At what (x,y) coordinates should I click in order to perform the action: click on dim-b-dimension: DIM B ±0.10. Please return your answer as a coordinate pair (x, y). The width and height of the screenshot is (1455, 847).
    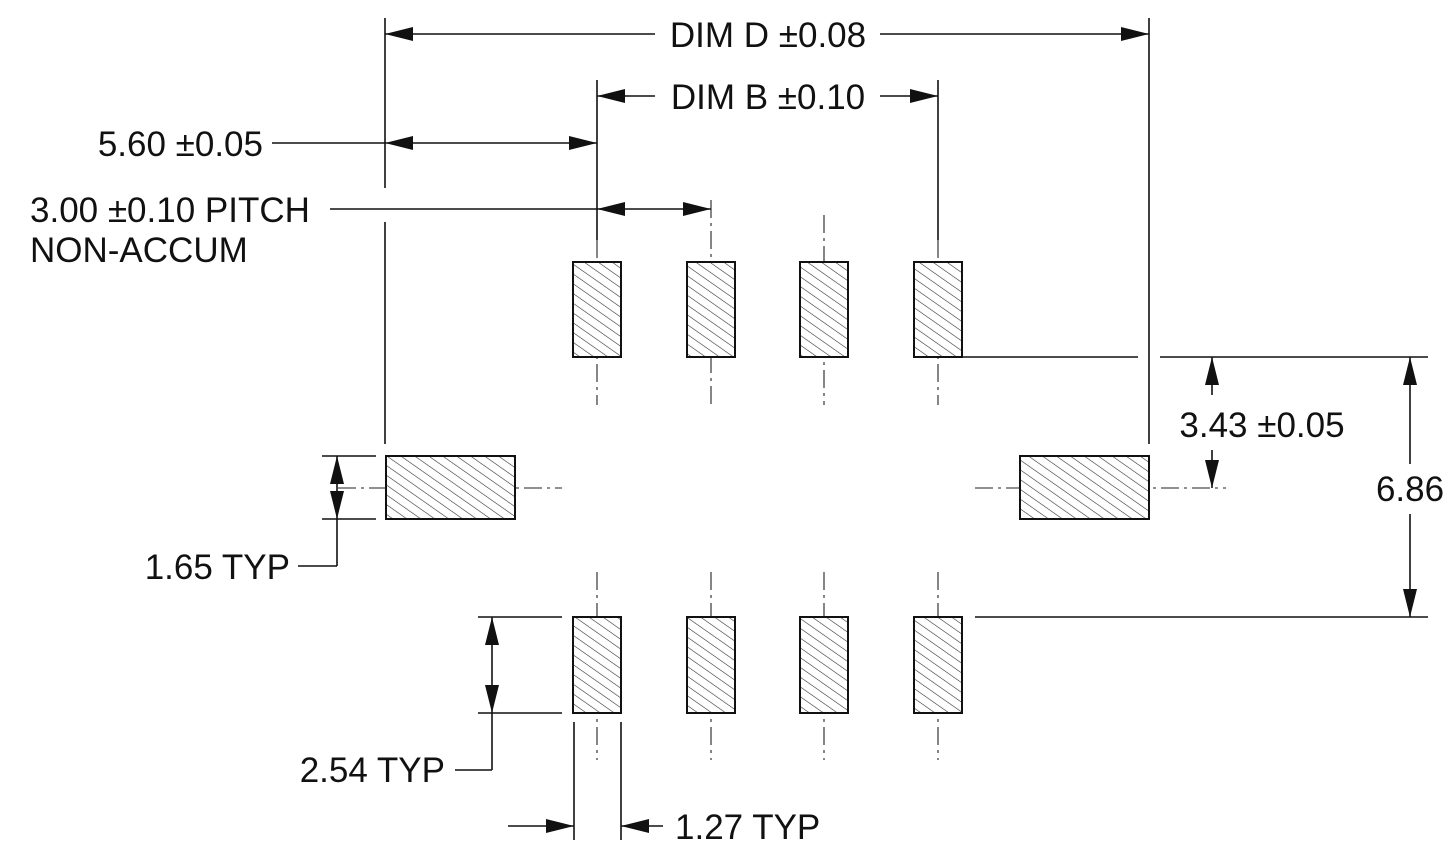
    Looking at the image, I should click on (767, 97).